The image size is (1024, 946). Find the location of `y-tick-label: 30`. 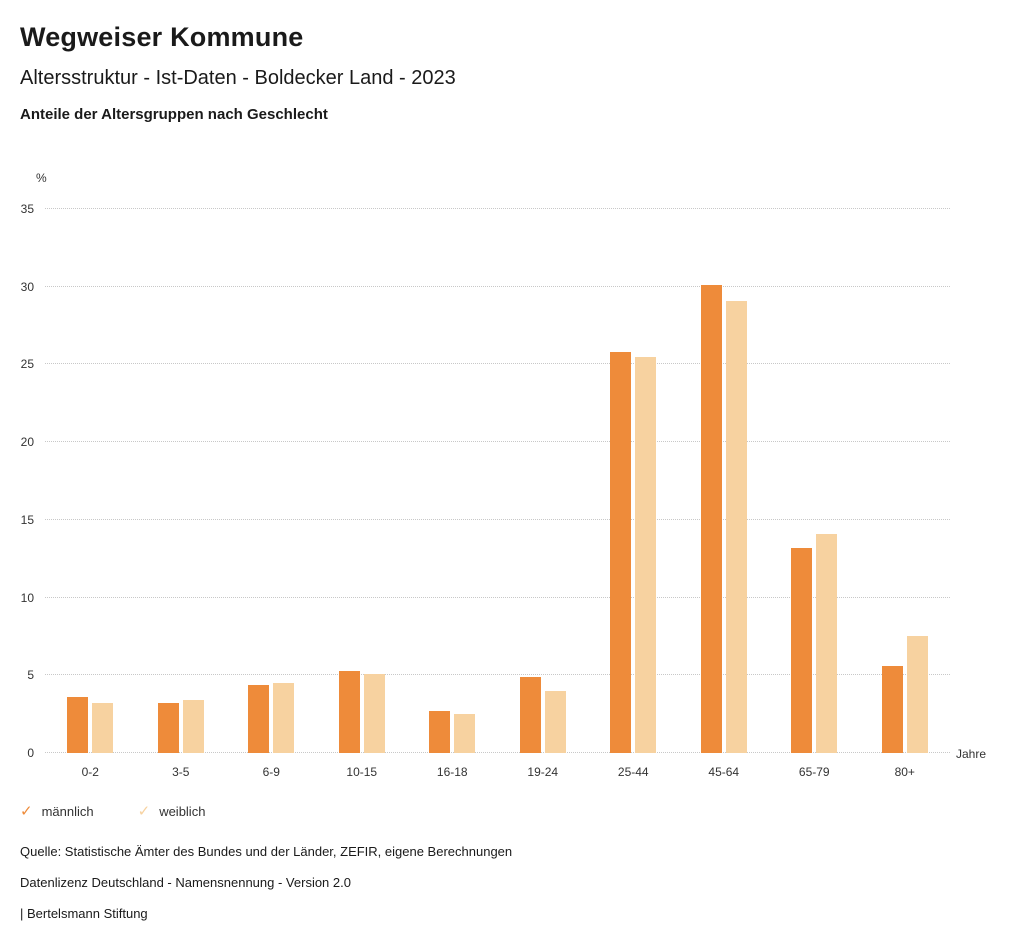

y-tick-label: 30 is located at coordinates (27, 286).